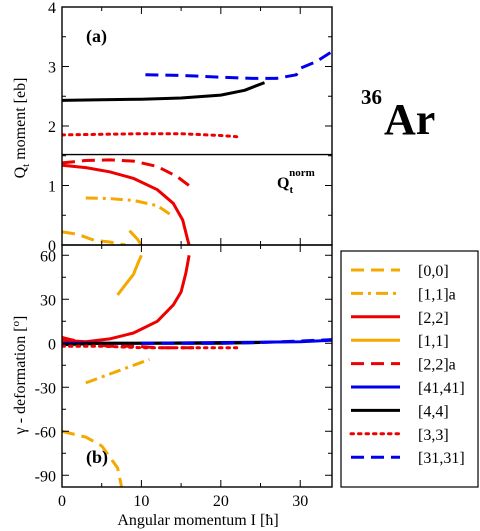 This screenshot has width=480, height=531. I want to click on panel-b-xtick-label: 20, so click(221, 501).